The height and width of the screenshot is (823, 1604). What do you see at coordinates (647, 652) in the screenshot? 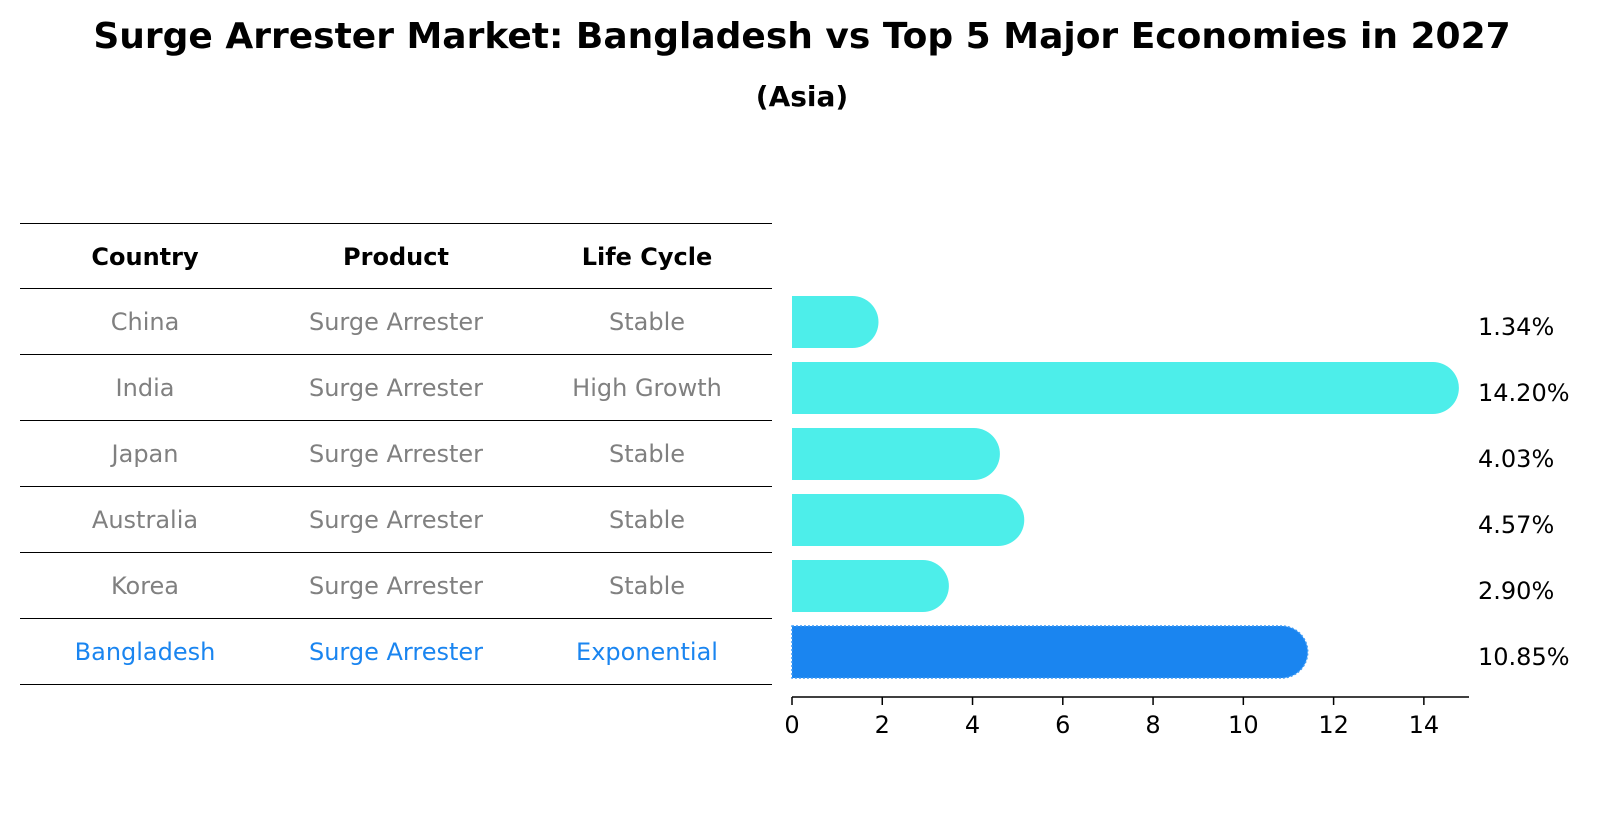
I see `cell-life-cycle: Exponential` at bounding box center [647, 652].